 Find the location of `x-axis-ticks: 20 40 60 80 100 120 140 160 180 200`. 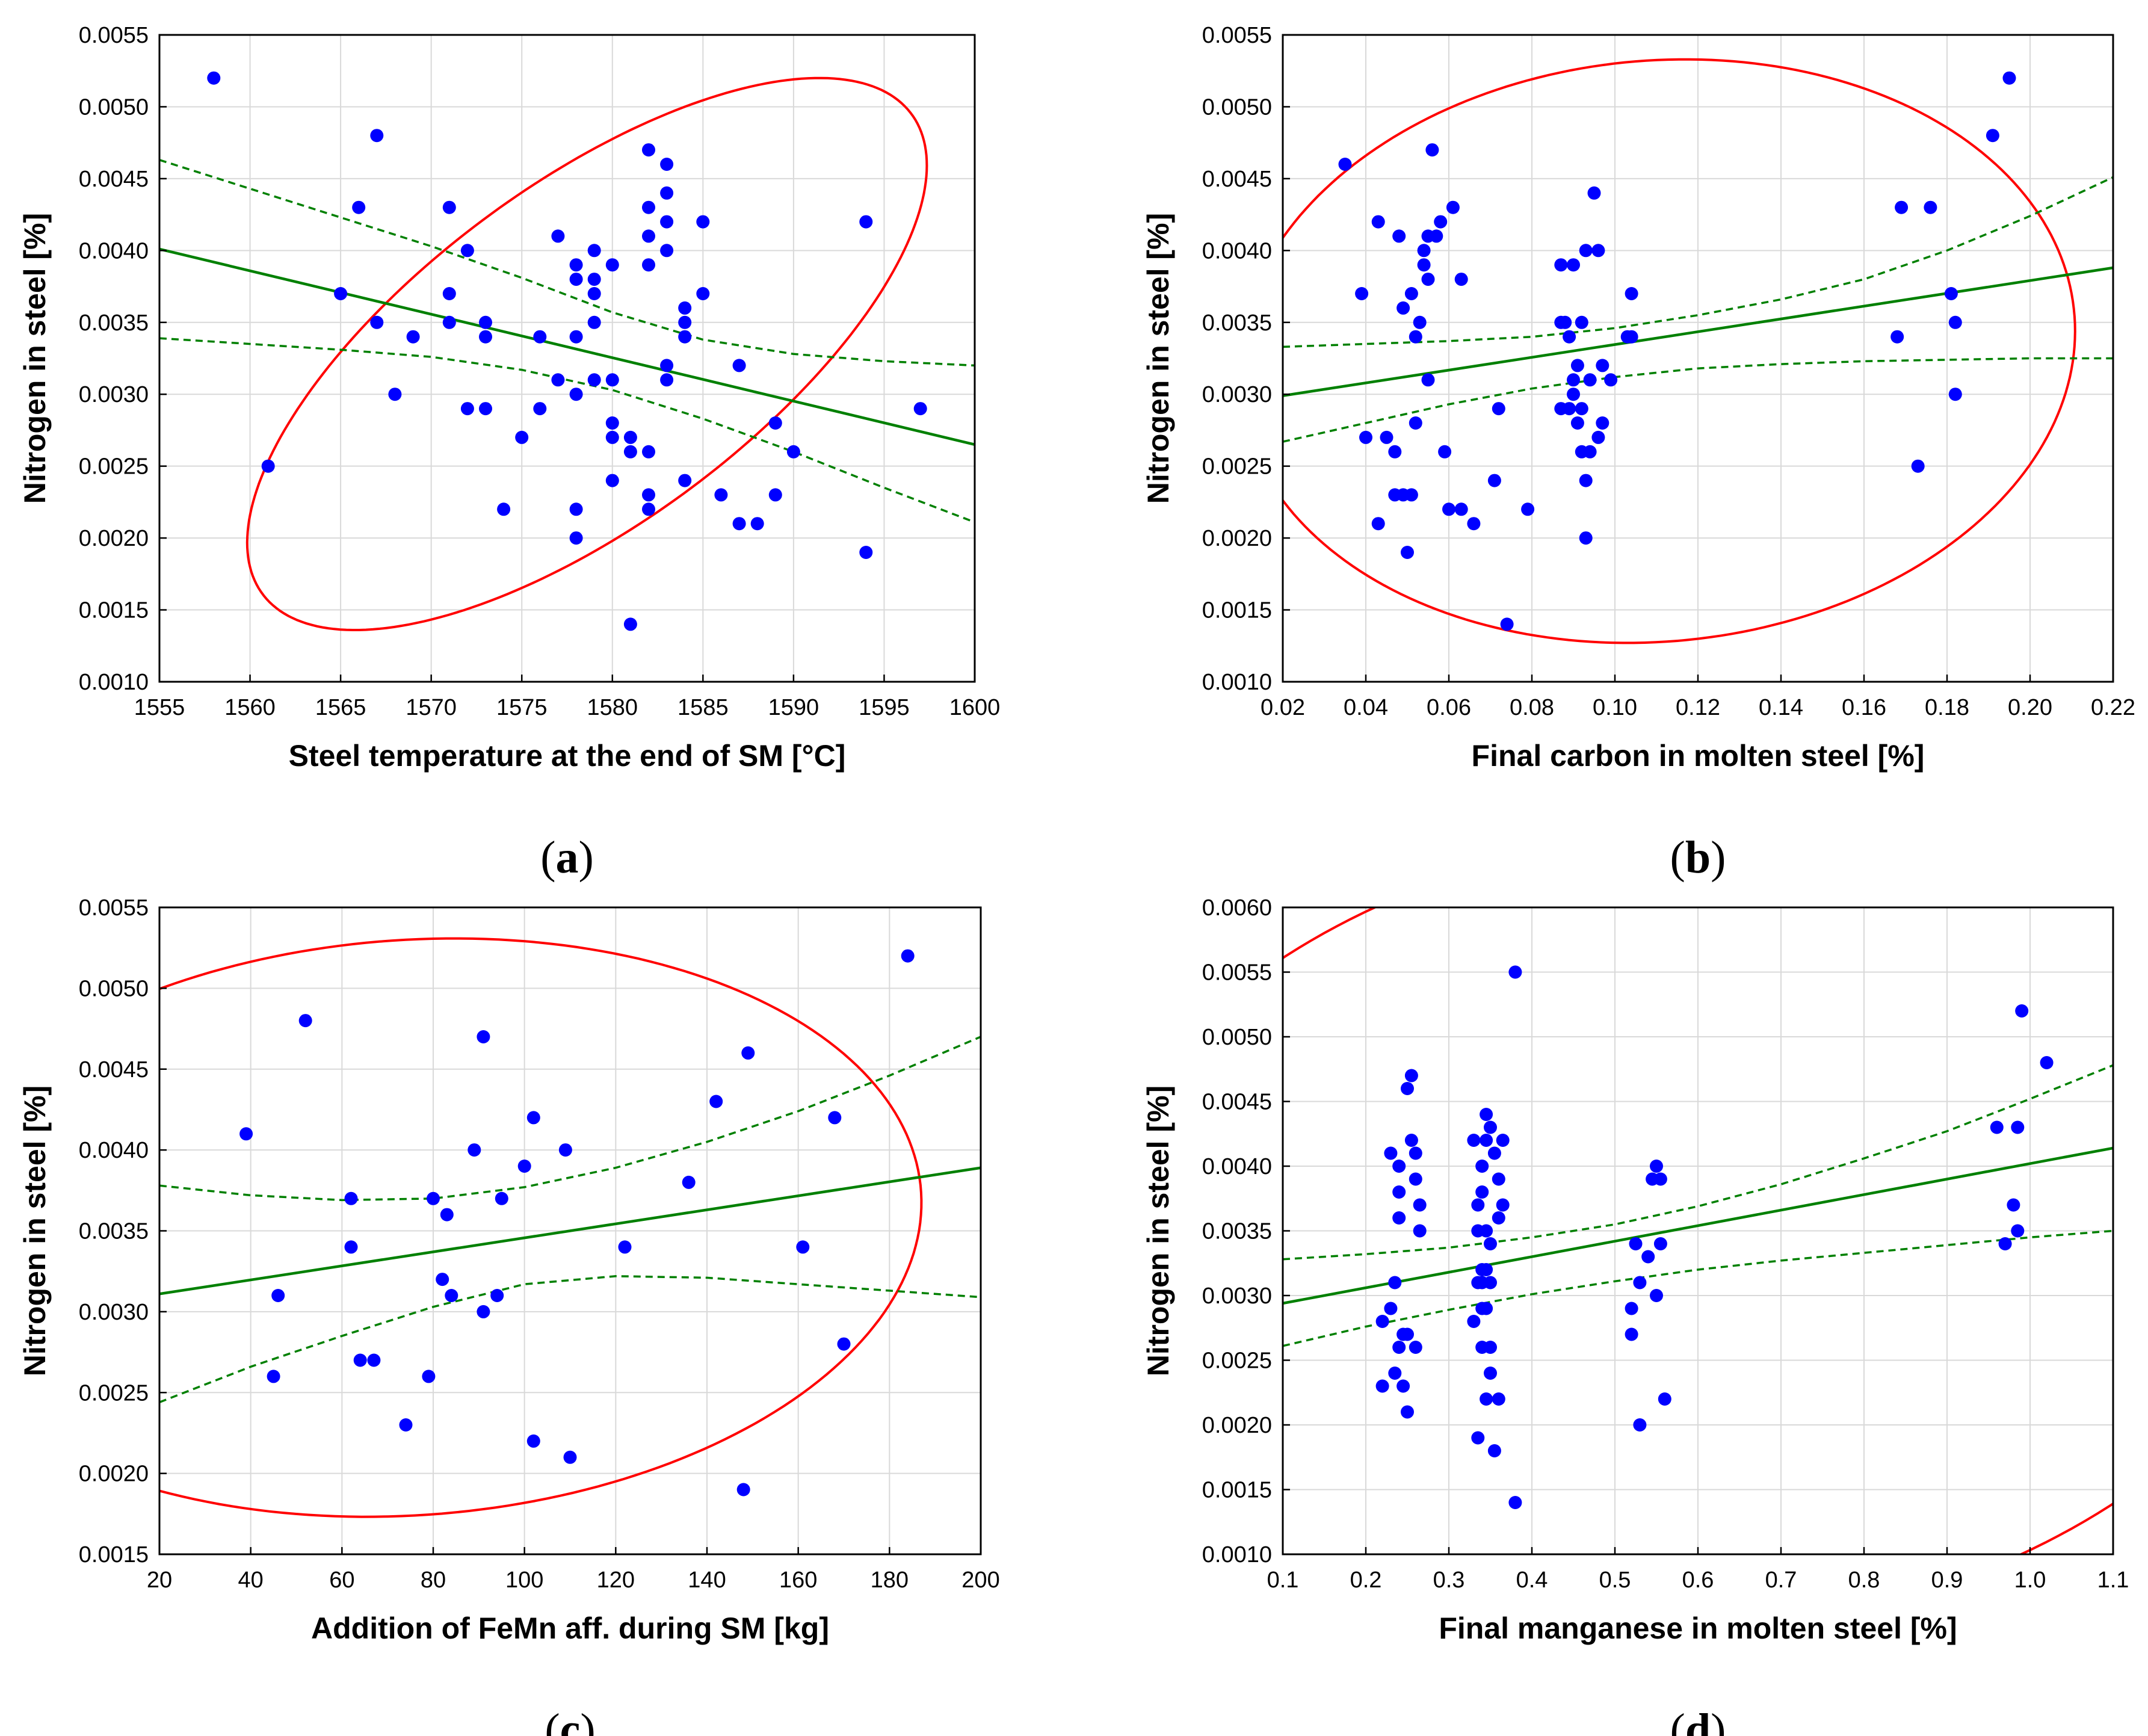

x-axis-ticks: 20 40 60 80 100 120 140 160 180 200 is located at coordinates (573, 1570).